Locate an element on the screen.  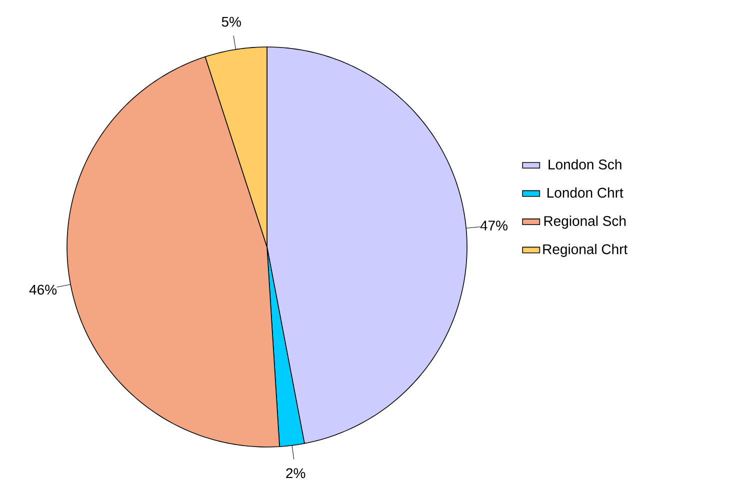
legend-label: London Sch is located at coordinates (585, 164).